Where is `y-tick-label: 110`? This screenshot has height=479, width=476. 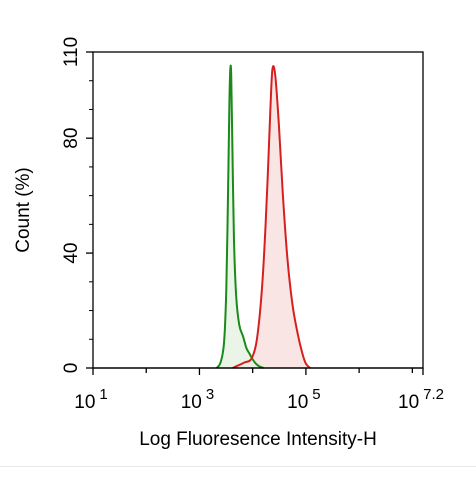
y-tick-label: 110 is located at coordinates (71, 52).